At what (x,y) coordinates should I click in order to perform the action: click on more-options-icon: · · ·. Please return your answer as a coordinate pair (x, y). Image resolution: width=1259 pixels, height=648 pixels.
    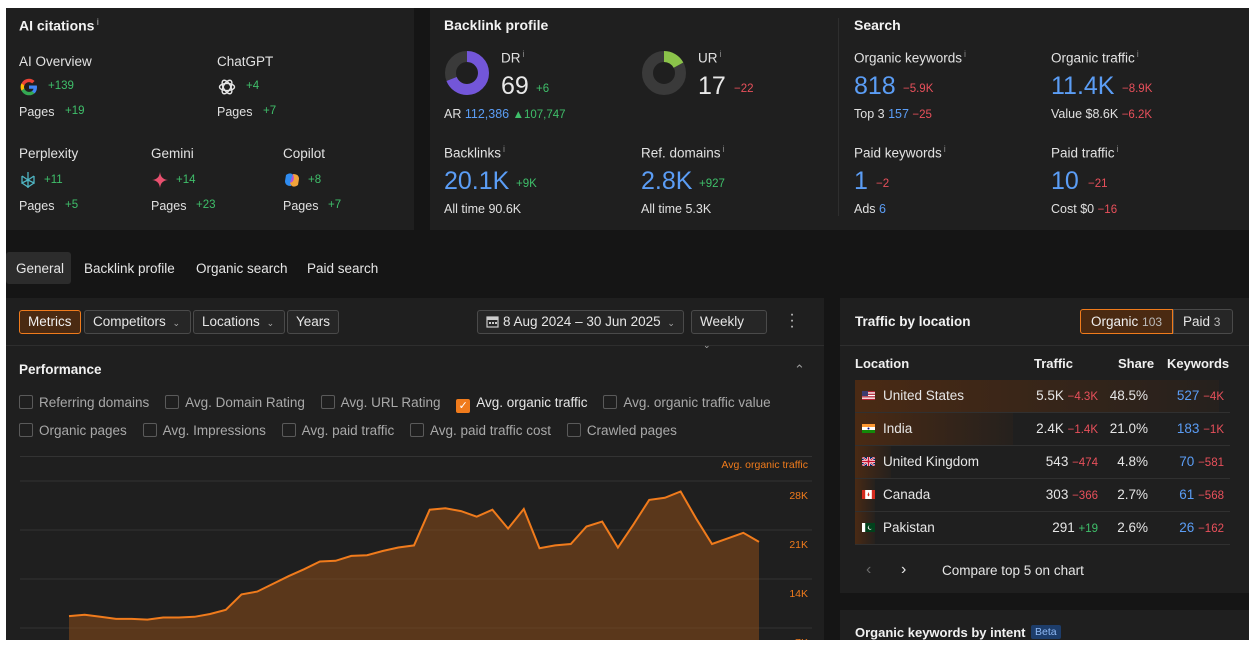
    Looking at the image, I should click on (792, 320).